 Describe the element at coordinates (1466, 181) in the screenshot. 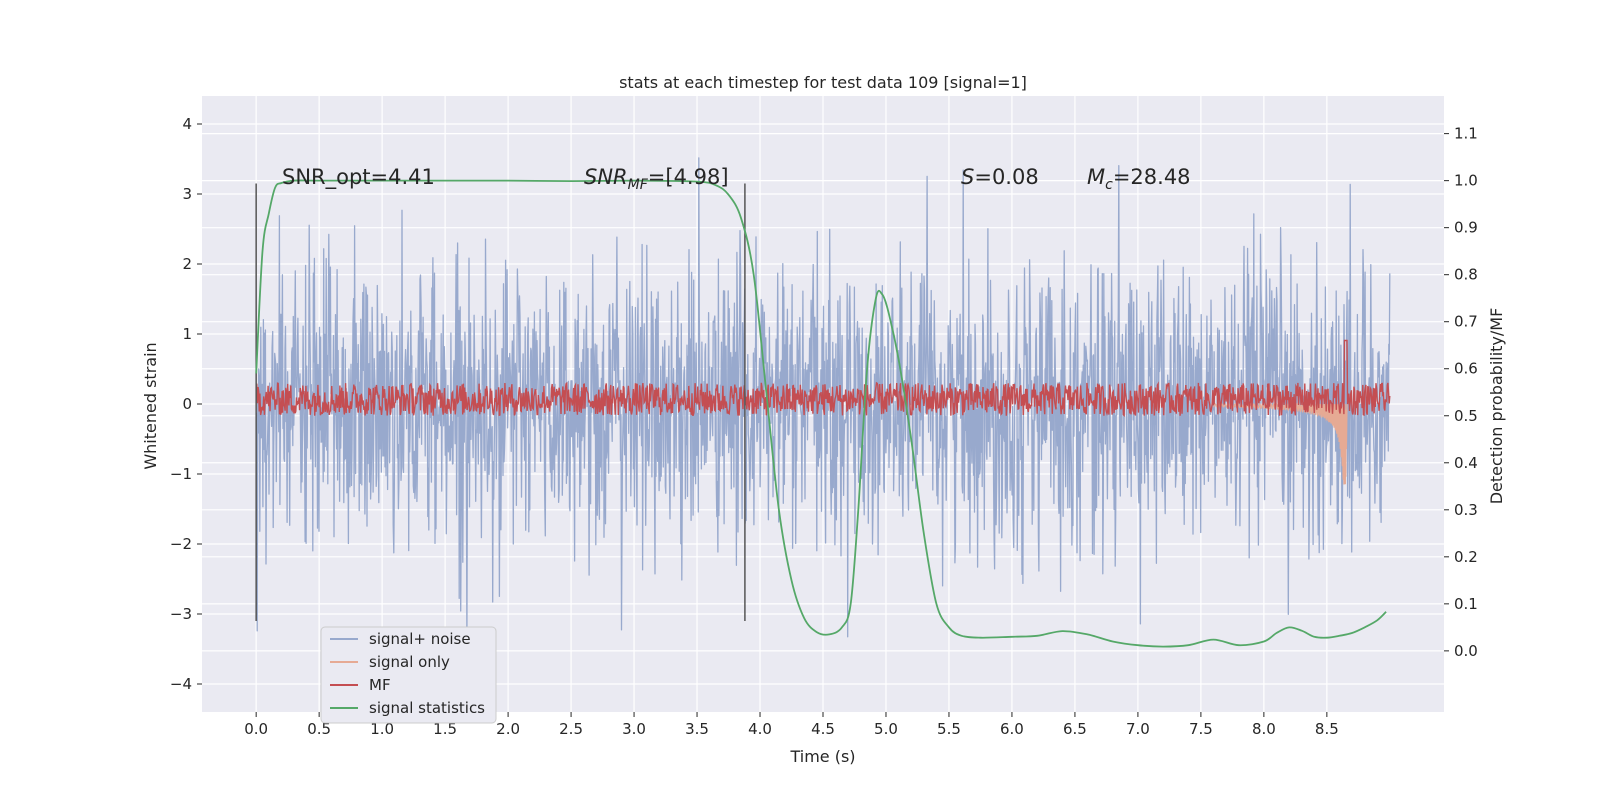

I see `y2-tick-label: 1.0` at that location.